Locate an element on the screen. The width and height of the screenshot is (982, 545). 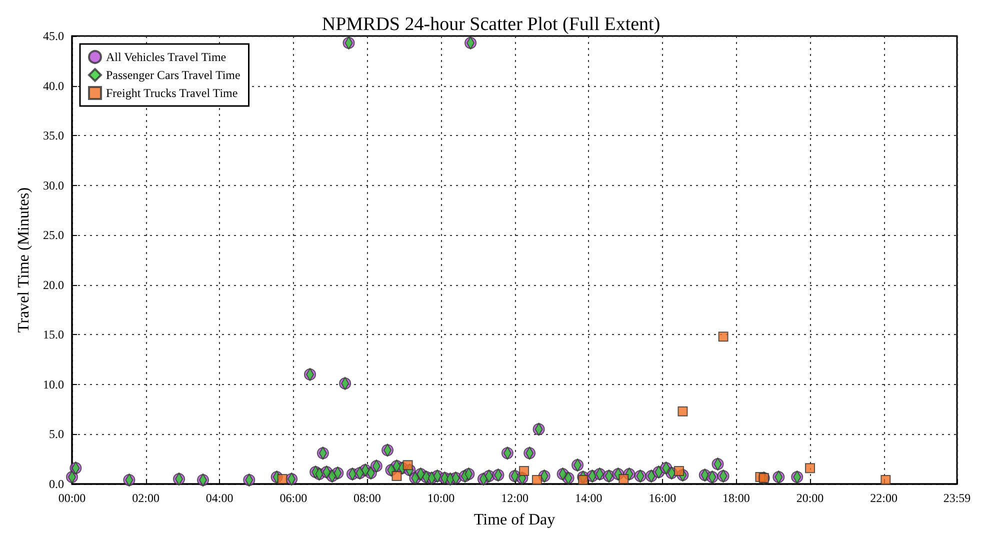
y-tick-label: 40.0 is located at coordinates (53, 85).